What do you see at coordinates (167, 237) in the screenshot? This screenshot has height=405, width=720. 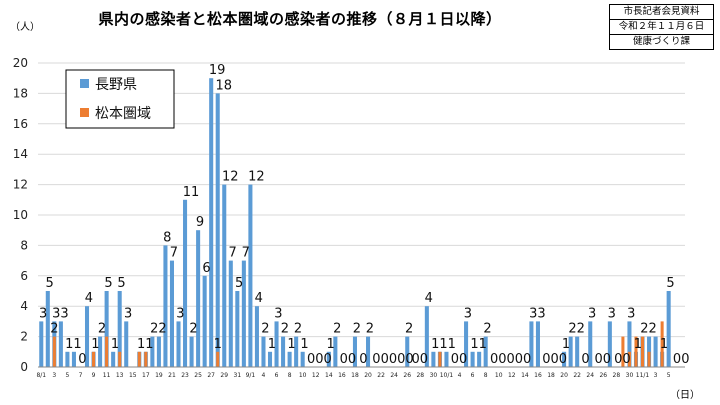 I see `data-label: 8` at bounding box center [167, 237].